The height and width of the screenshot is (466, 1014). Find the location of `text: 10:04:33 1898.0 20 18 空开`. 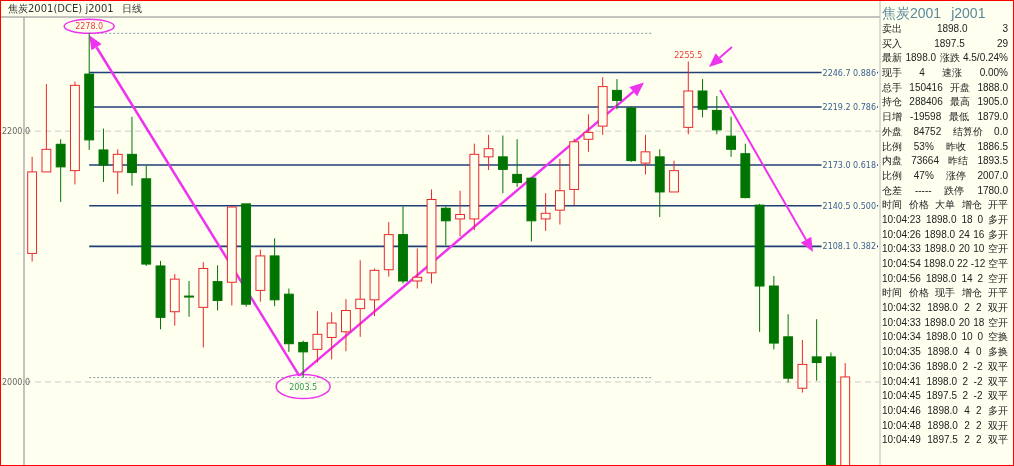

text: 10:04:33 1898.0 20 18 空开 is located at coordinates (945, 322).